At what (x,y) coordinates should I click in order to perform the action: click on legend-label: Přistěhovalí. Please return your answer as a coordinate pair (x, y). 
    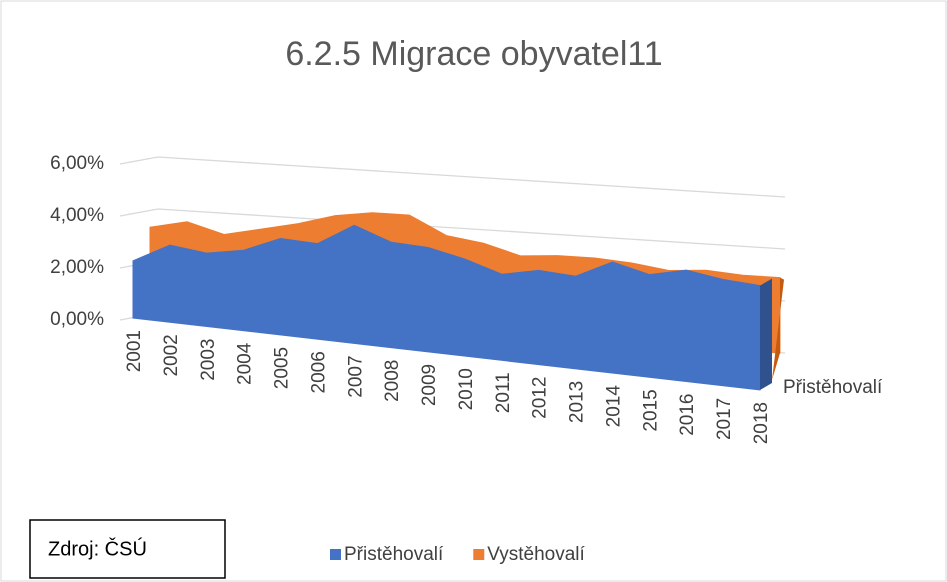
    Looking at the image, I should click on (394, 554).